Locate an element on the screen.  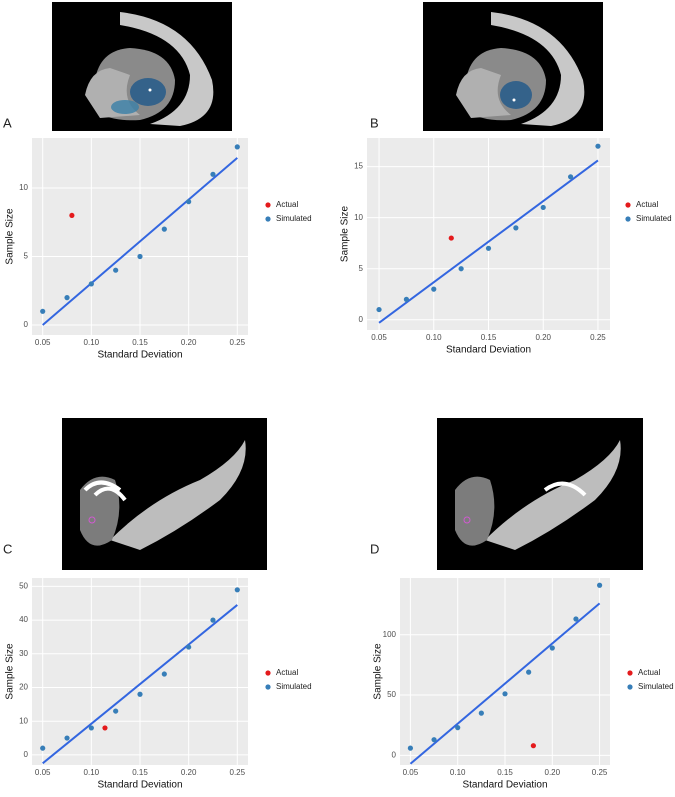
brain-image-a is located at coordinates (142, 66).